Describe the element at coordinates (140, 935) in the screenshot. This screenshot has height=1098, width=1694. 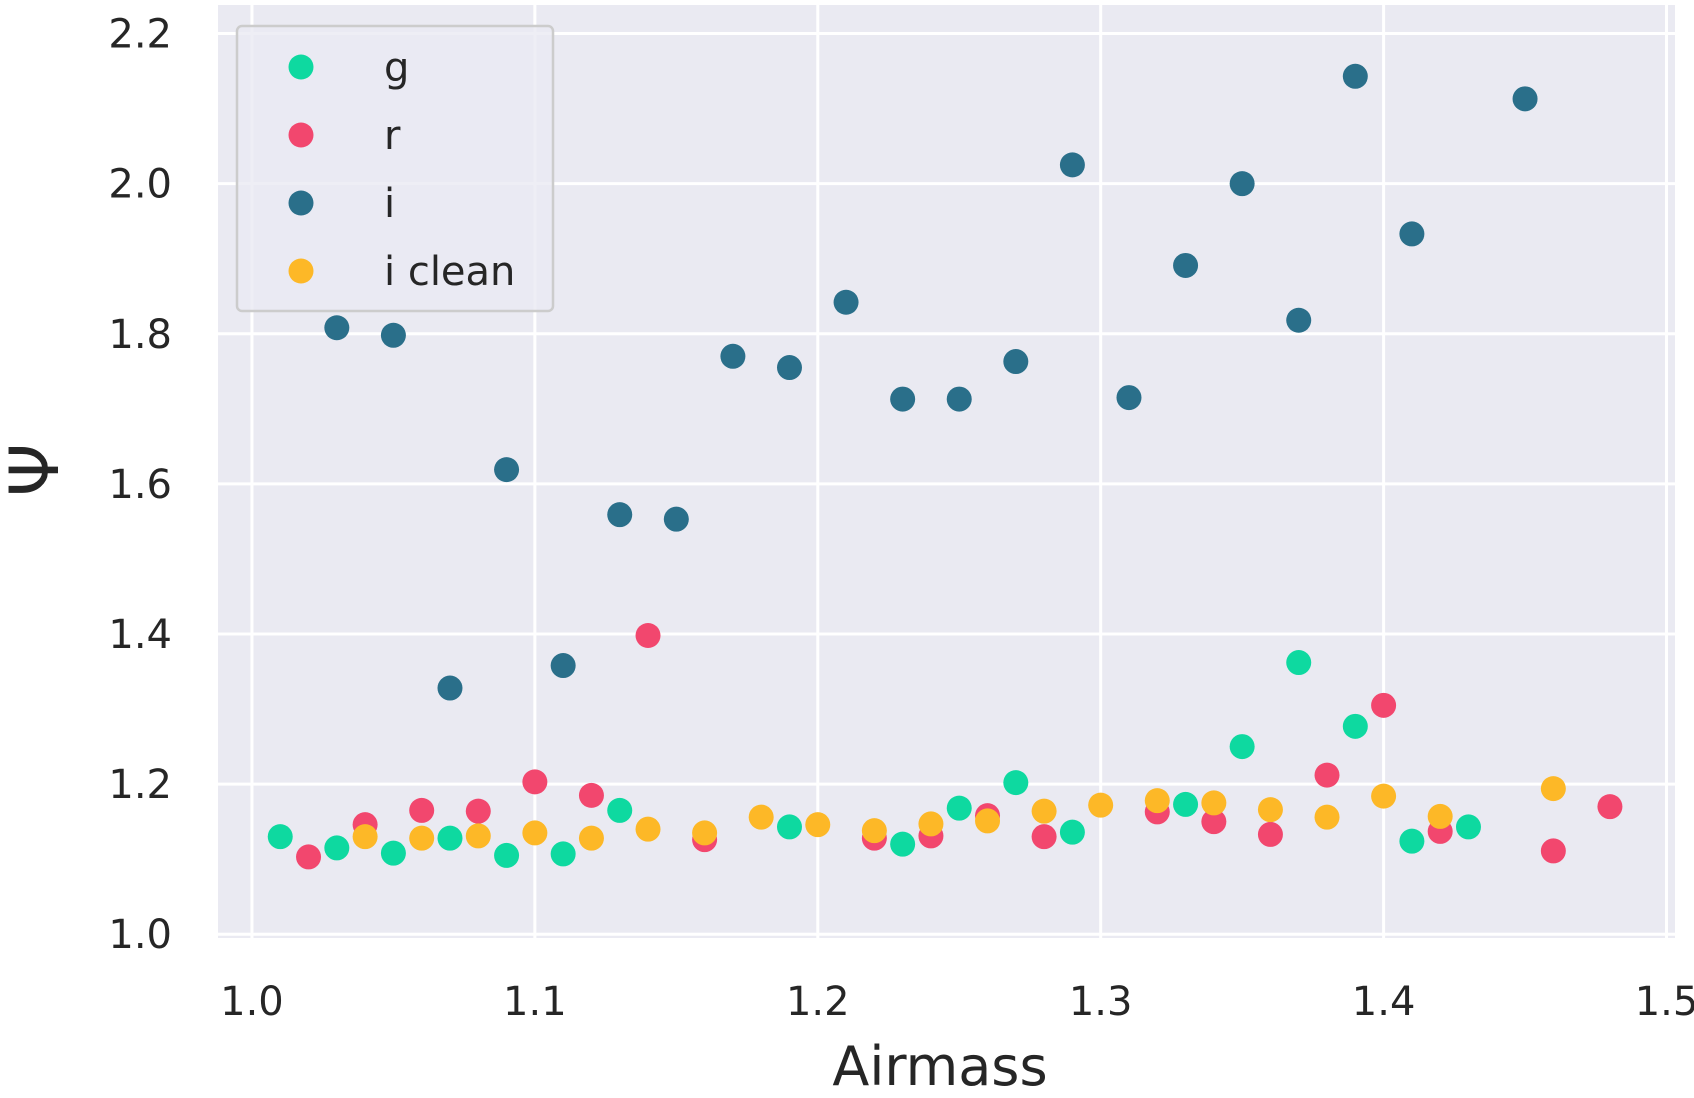
I see `y-tick-label: 1.0` at that location.